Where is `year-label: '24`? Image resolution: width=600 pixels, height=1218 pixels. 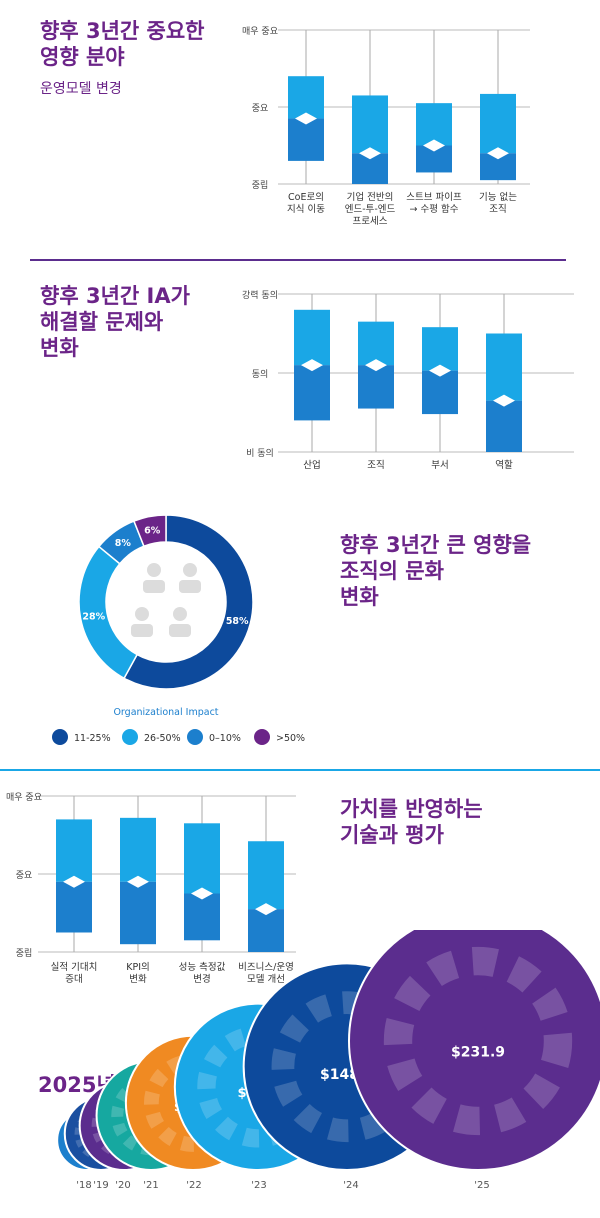 year-label: '24 is located at coordinates (350, 1185).